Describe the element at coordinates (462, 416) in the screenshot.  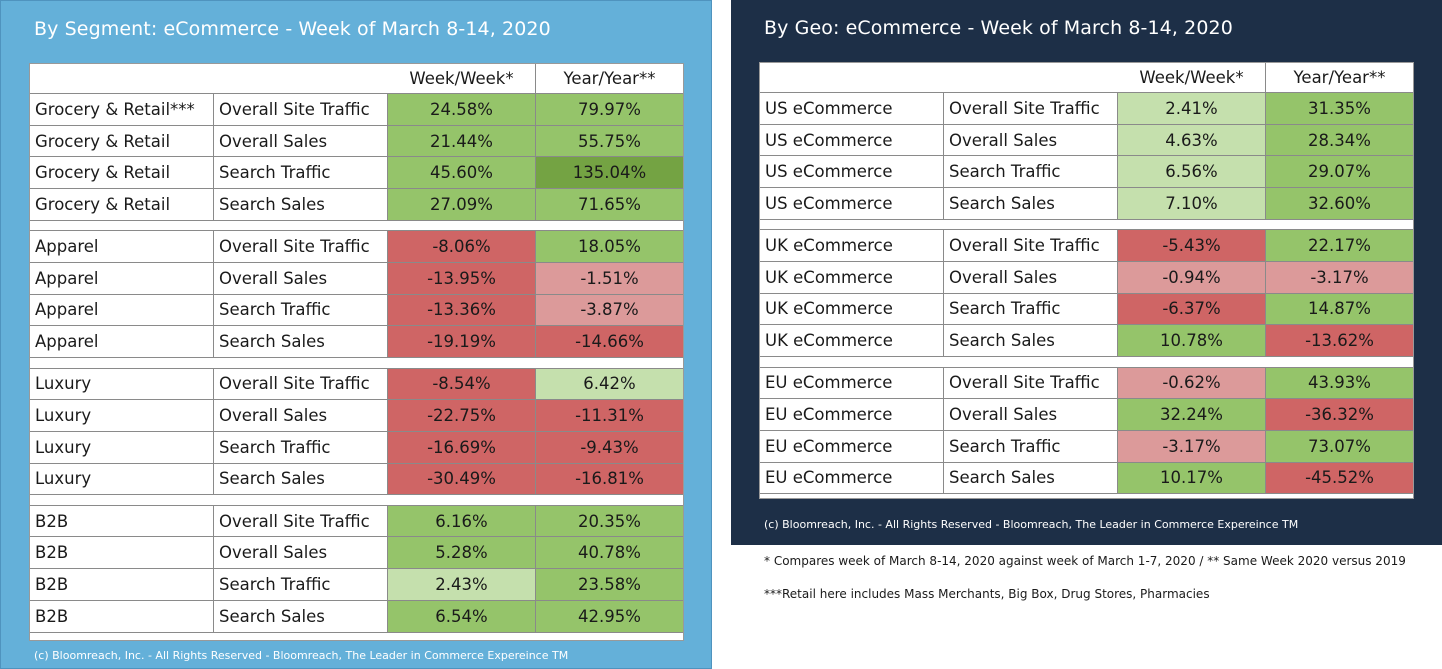
I see `week-over-week-cell: -22.75%` at that location.